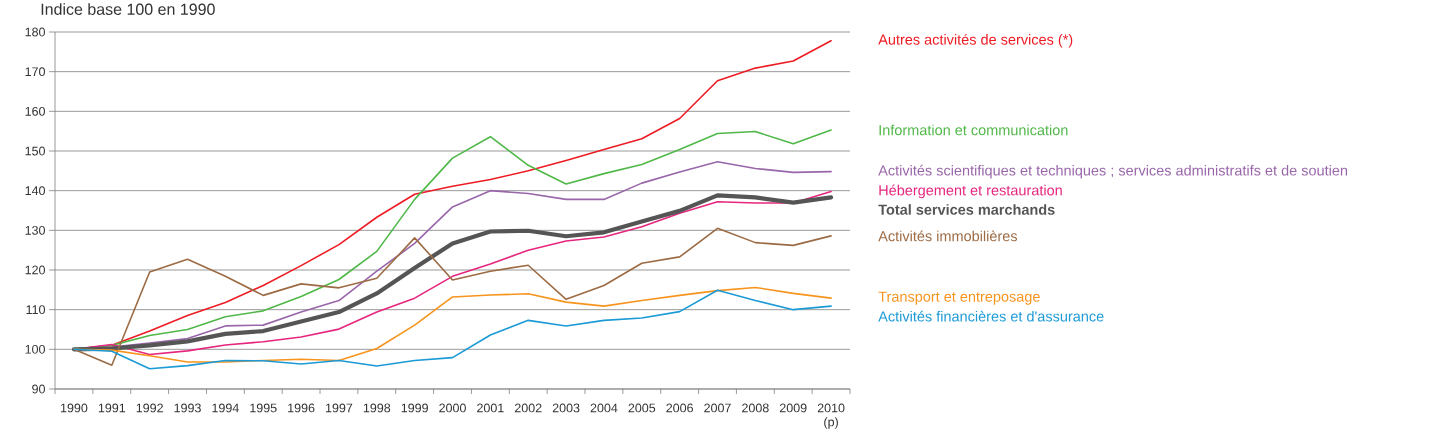  Describe the element at coordinates (755, 408) in the screenshot. I see `x-tick-label: 2008` at that location.